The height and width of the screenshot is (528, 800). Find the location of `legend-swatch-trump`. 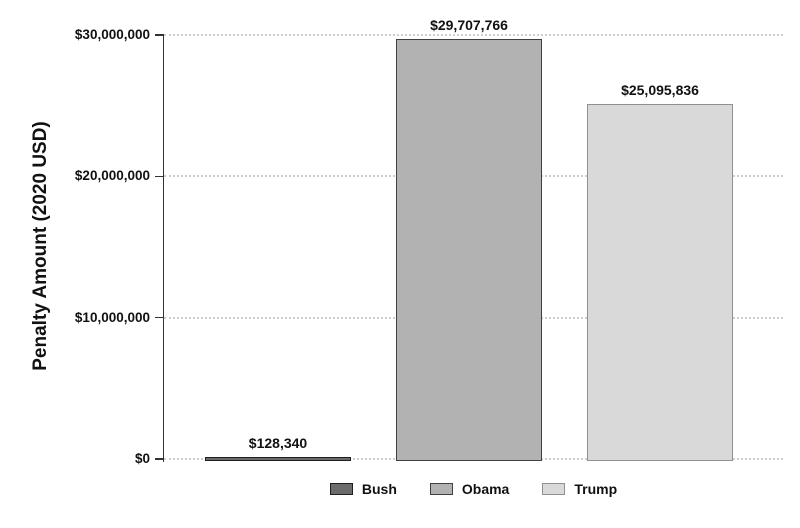

legend-swatch-trump is located at coordinates (554, 489).